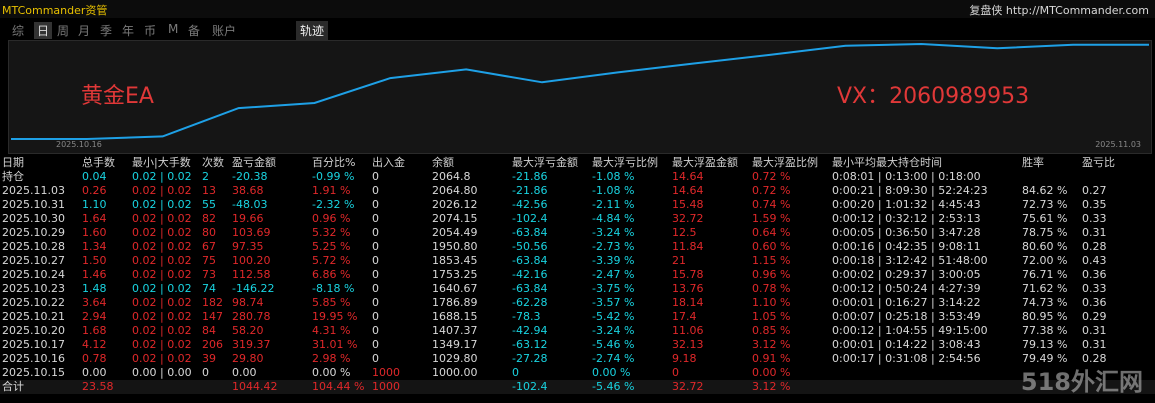 The image size is (1155, 403). I want to click on table-cell: 19.66, so click(248, 218).